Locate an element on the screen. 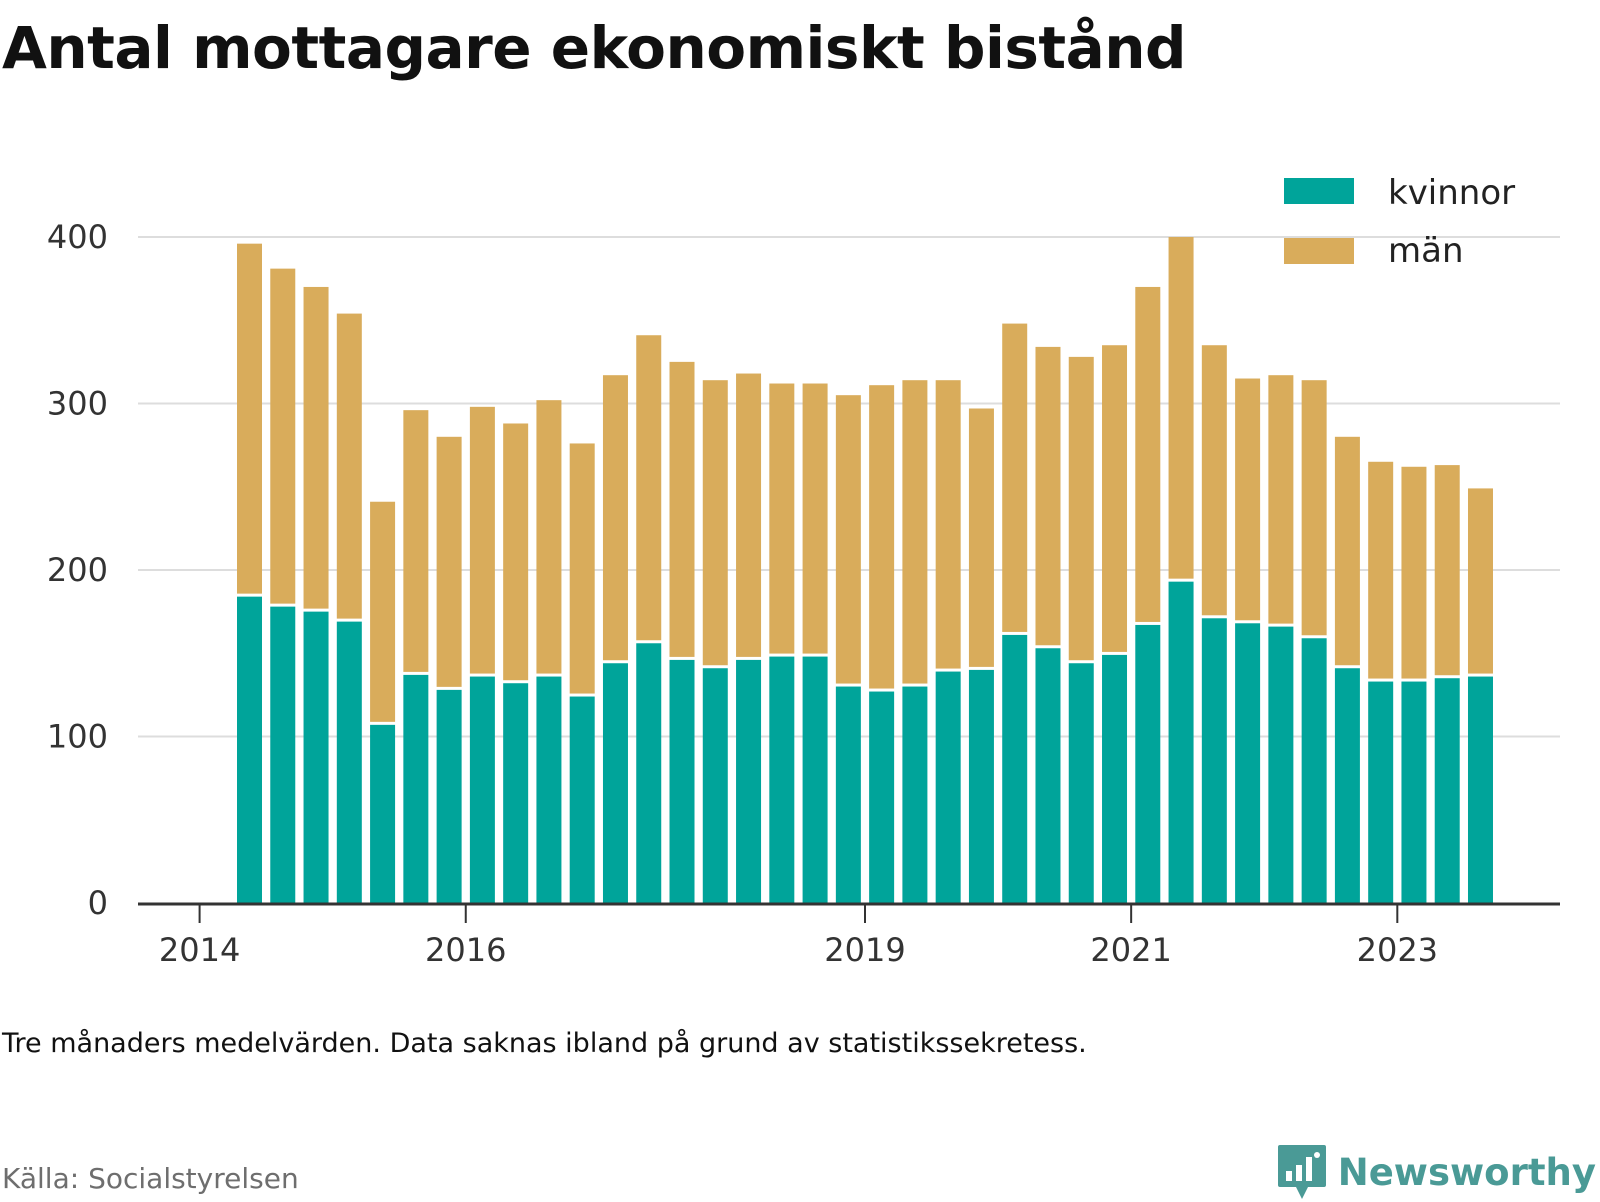  newsworthy-brand: Newsworthy is located at coordinates (1436, 1172).